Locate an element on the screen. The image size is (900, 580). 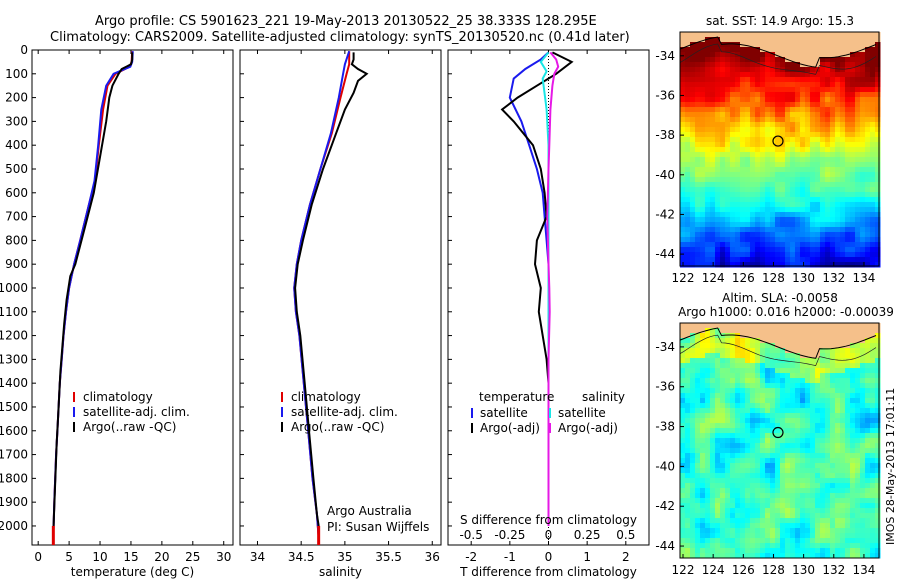
legend-label: climatology is located at coordinates (118, 397).